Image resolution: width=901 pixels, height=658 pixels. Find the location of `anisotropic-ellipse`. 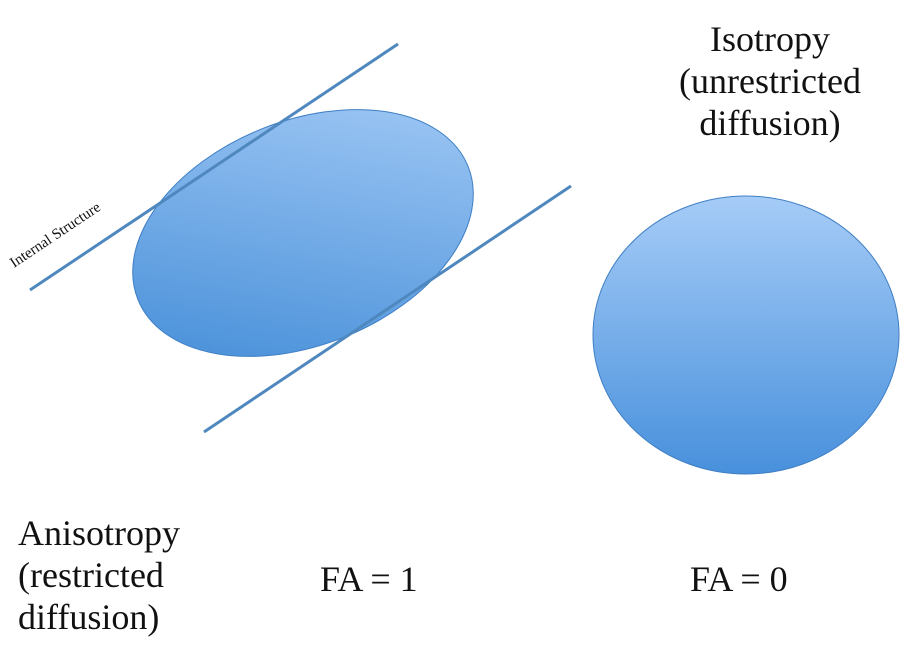

anisotropic-ellipse is located at coordinates (303, 233).